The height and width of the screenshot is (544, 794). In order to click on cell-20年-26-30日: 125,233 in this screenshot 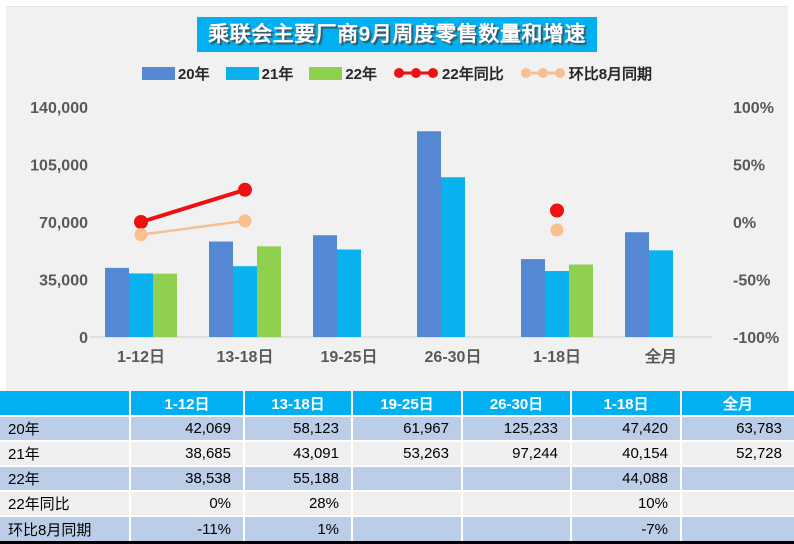, I will do `click(516, 428)`.